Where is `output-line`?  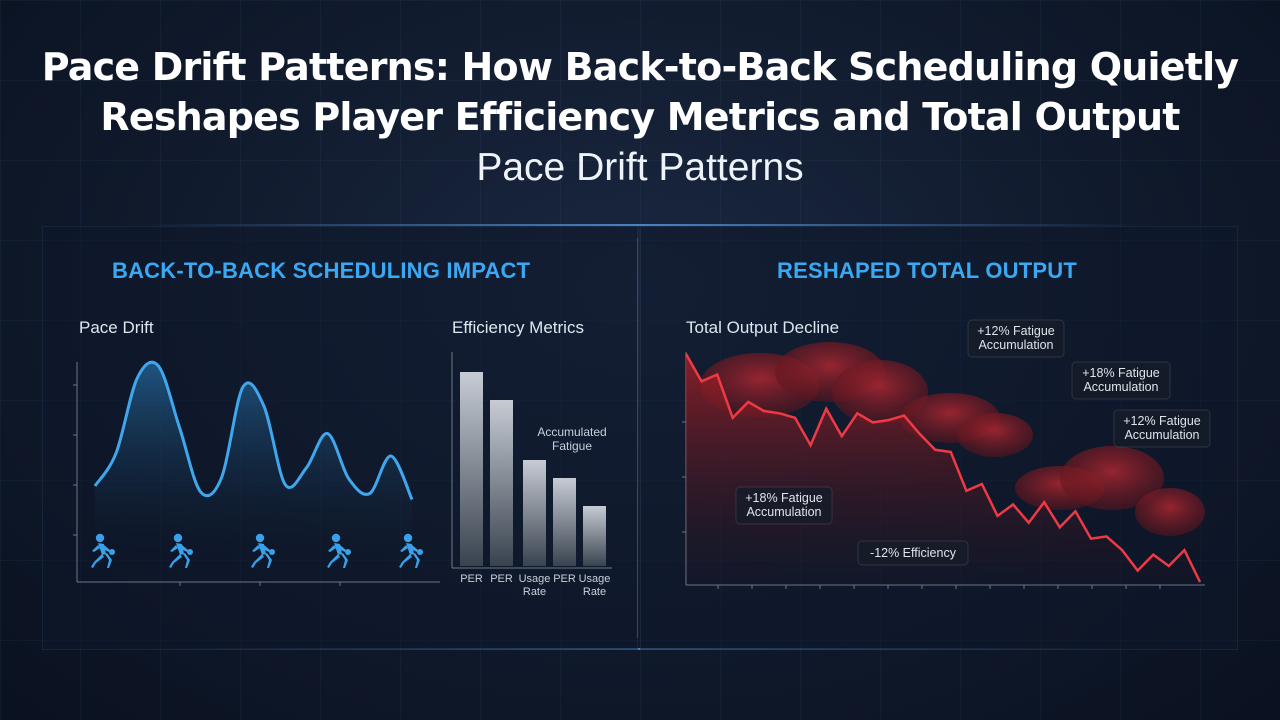 output-line is located at coordinates (943, 468).